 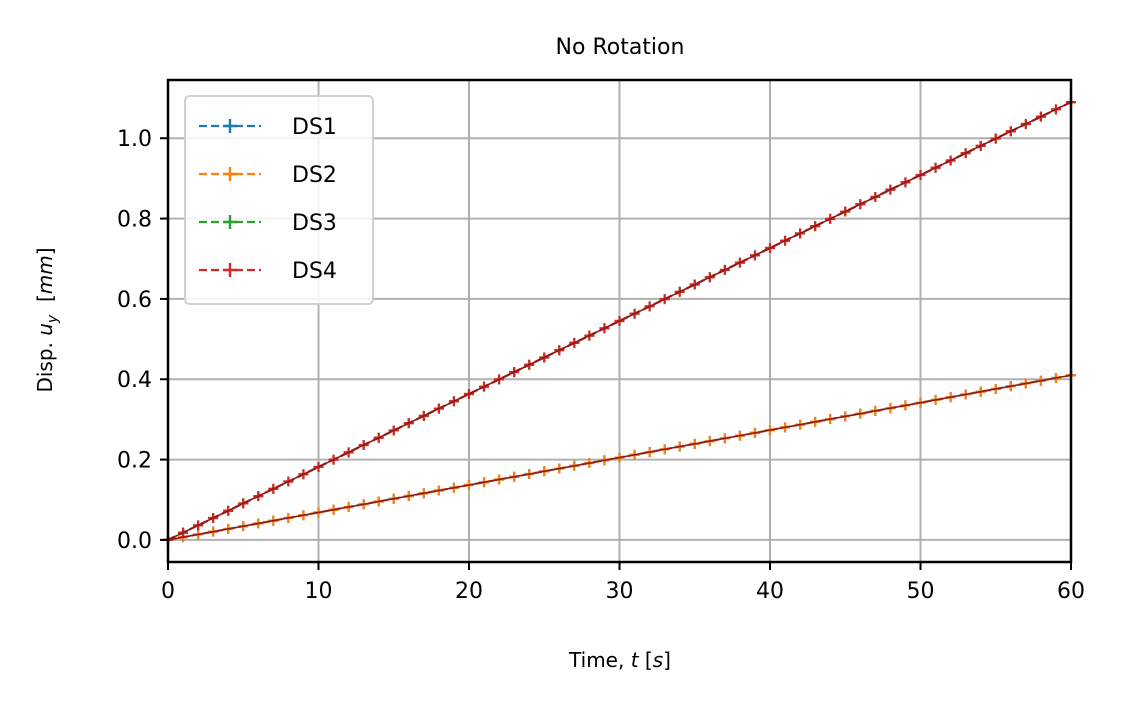 I want to click on legend-label: DS1, so click(x=314, y=127).